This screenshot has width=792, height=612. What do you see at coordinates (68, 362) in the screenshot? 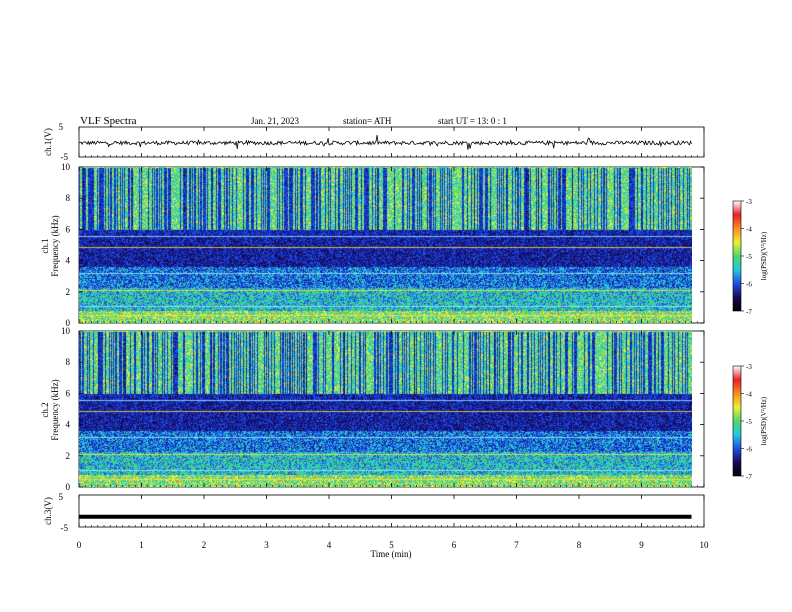
I see `spec2-ytick-label: 8` at bounding box center [68, 362].